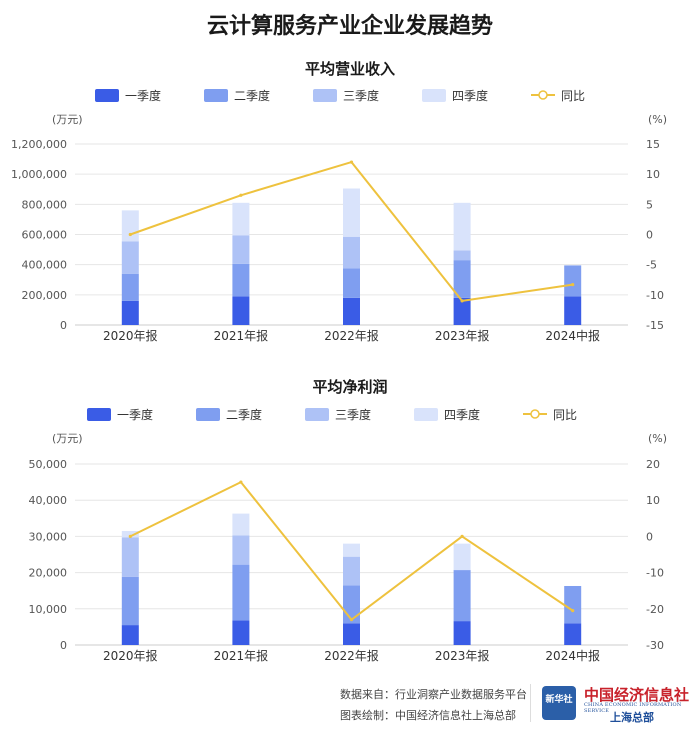 The width and height of the screenshot is (700, 731). I want to click on logo-sub: 上海总部, so click(632, 717).